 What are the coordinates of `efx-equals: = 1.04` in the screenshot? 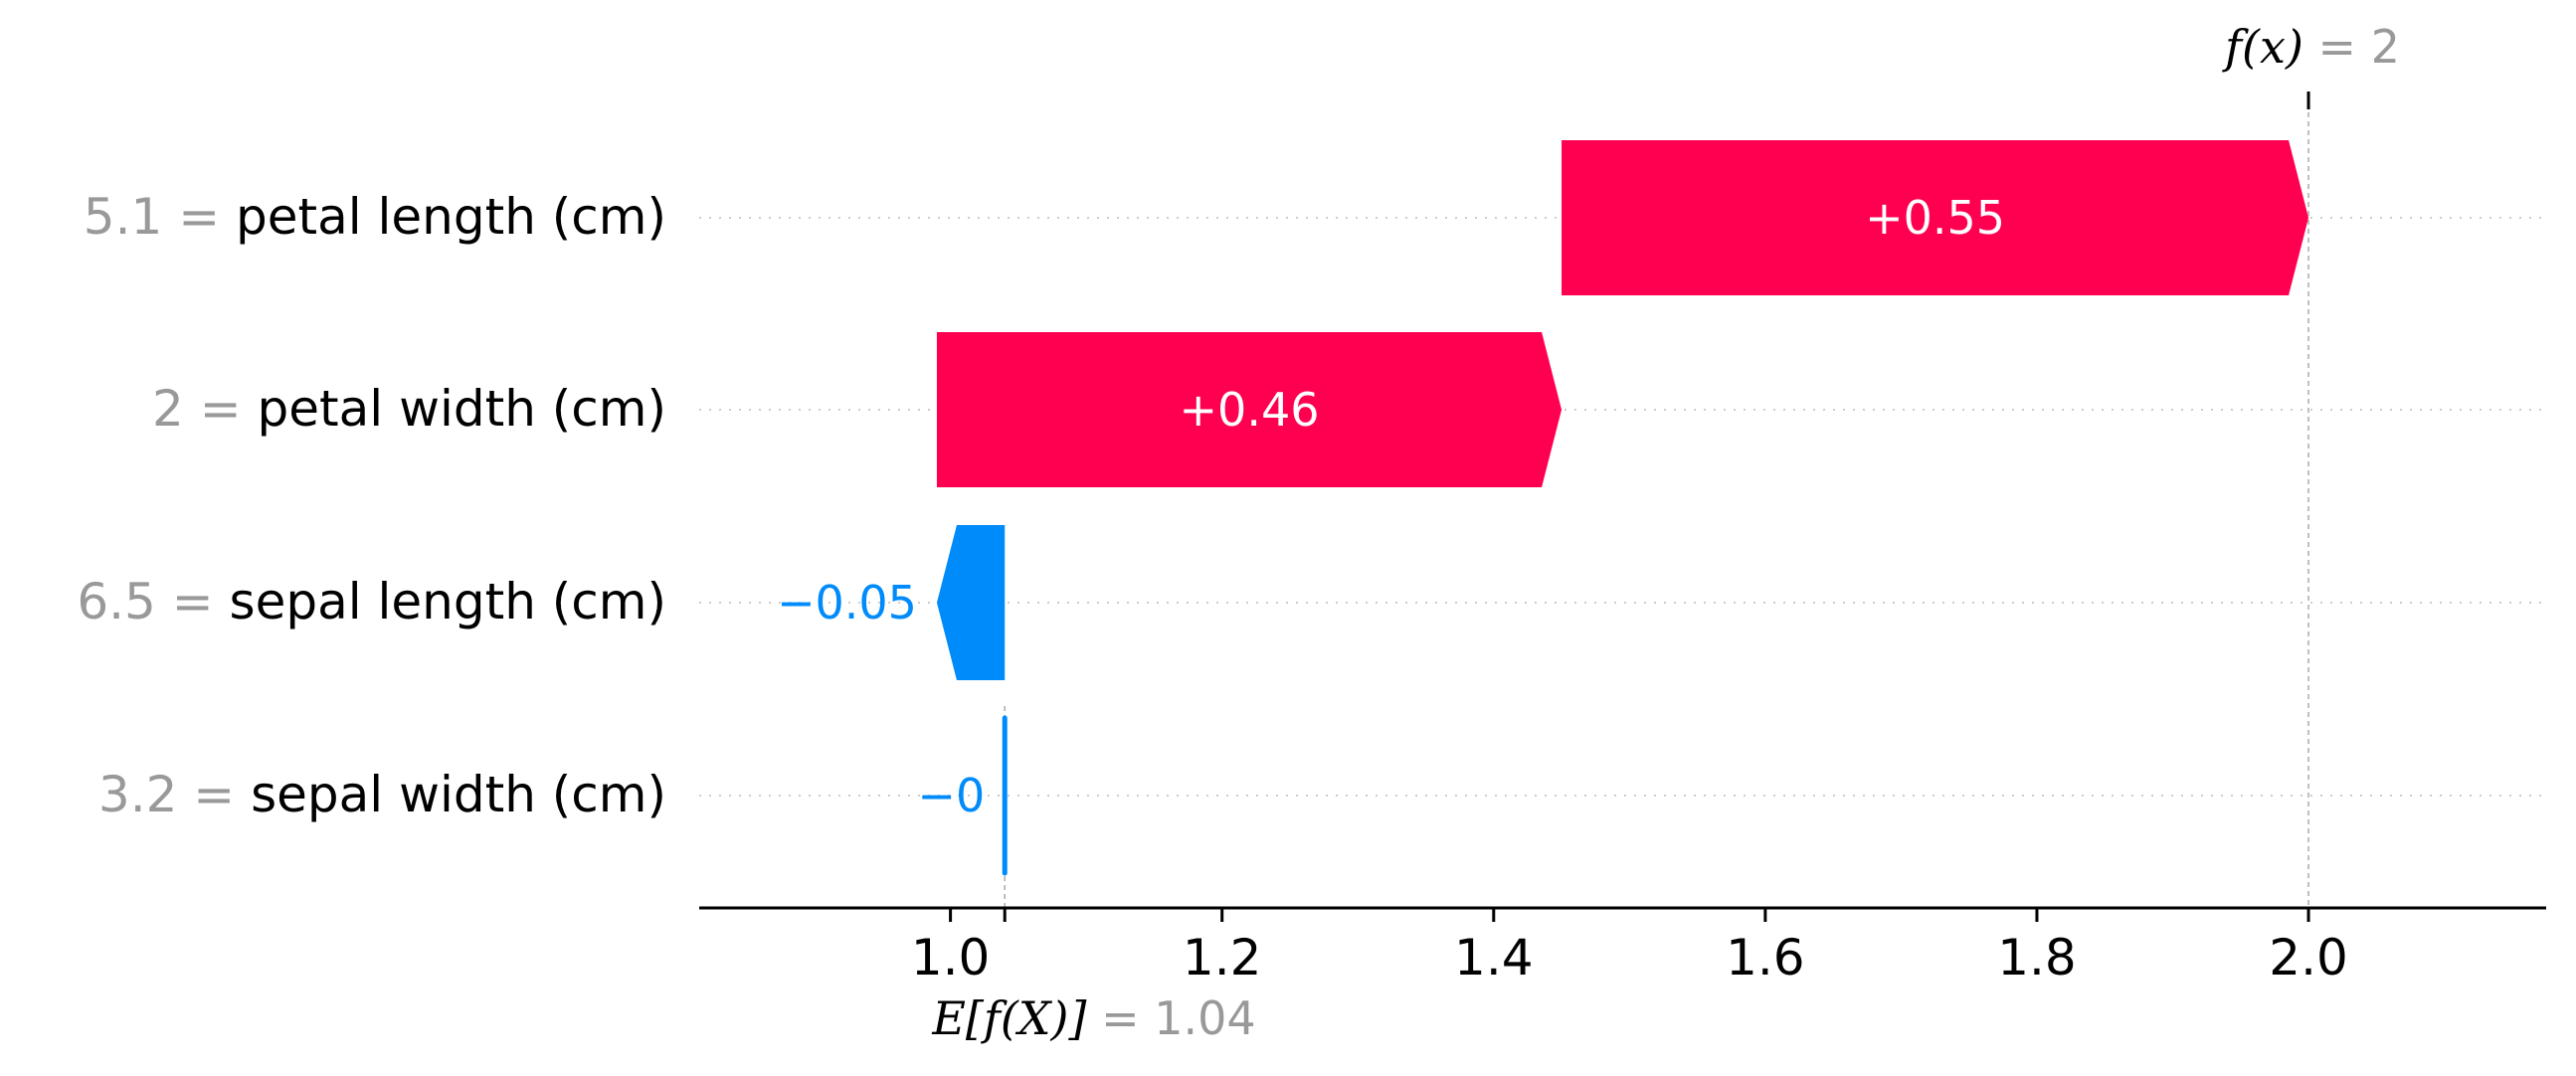 It's located at (1170, 1018).